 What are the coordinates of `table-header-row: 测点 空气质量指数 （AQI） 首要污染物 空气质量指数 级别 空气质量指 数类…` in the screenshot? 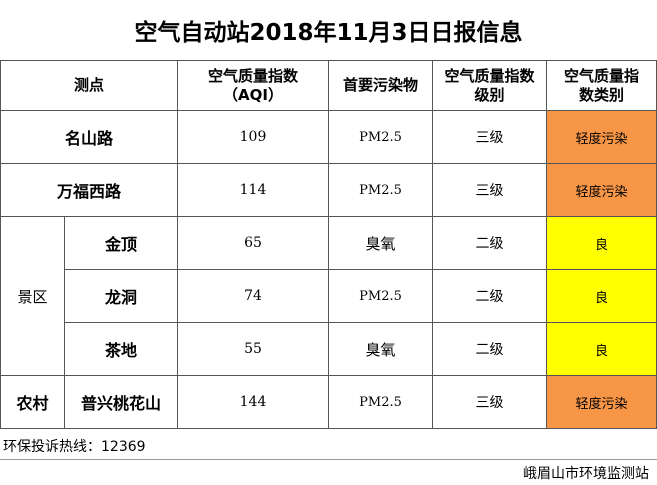 It's located at (328, 85).